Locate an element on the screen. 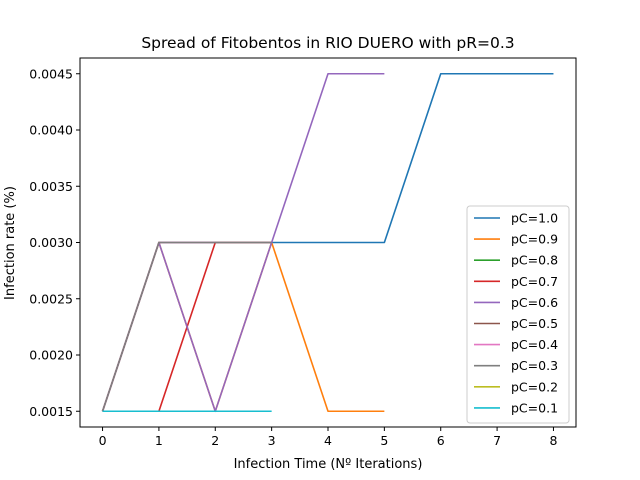 The image size is (640, 480). y-tick-label: 0.0035 is located at coordinates (51, 186).